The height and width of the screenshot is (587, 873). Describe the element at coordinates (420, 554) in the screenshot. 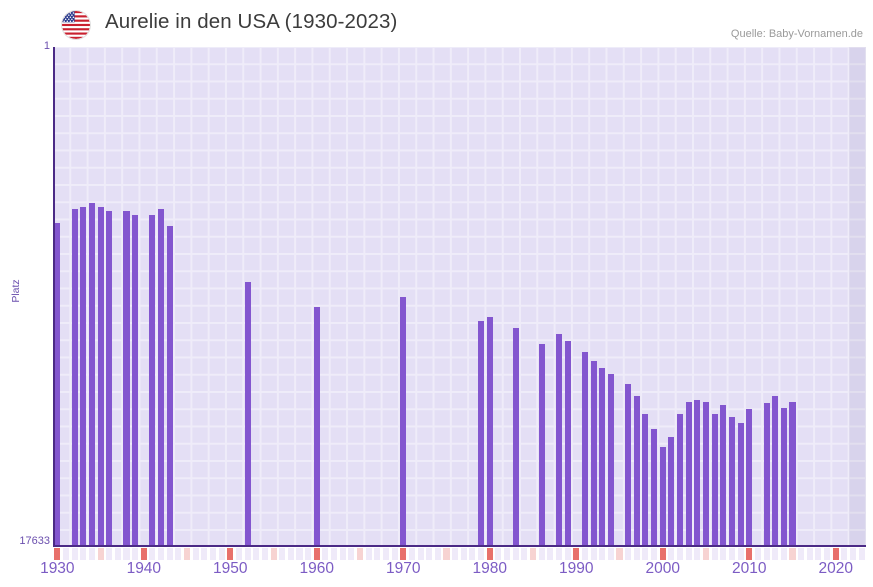

I see `x-tick-1972` at that location.